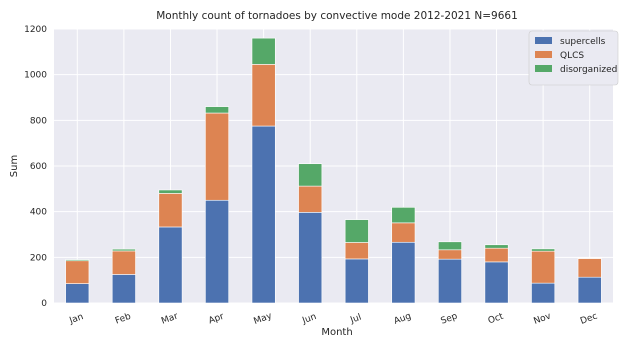  I want to click on bar-disorganized-apr, so click(217, 110).